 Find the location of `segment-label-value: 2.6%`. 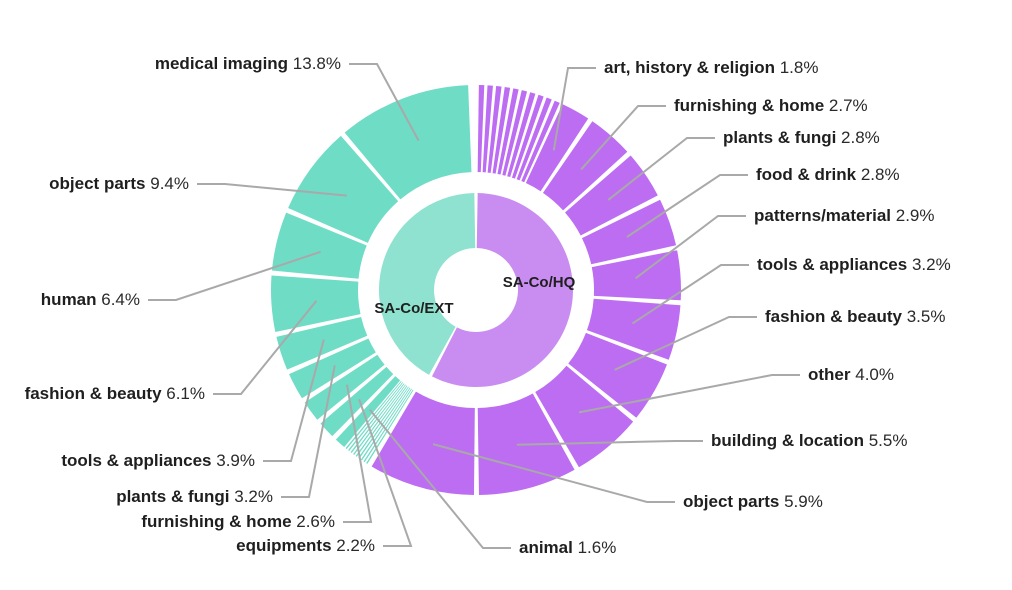

segment-label-value: 2.6% is located at coordinates (315, 521).